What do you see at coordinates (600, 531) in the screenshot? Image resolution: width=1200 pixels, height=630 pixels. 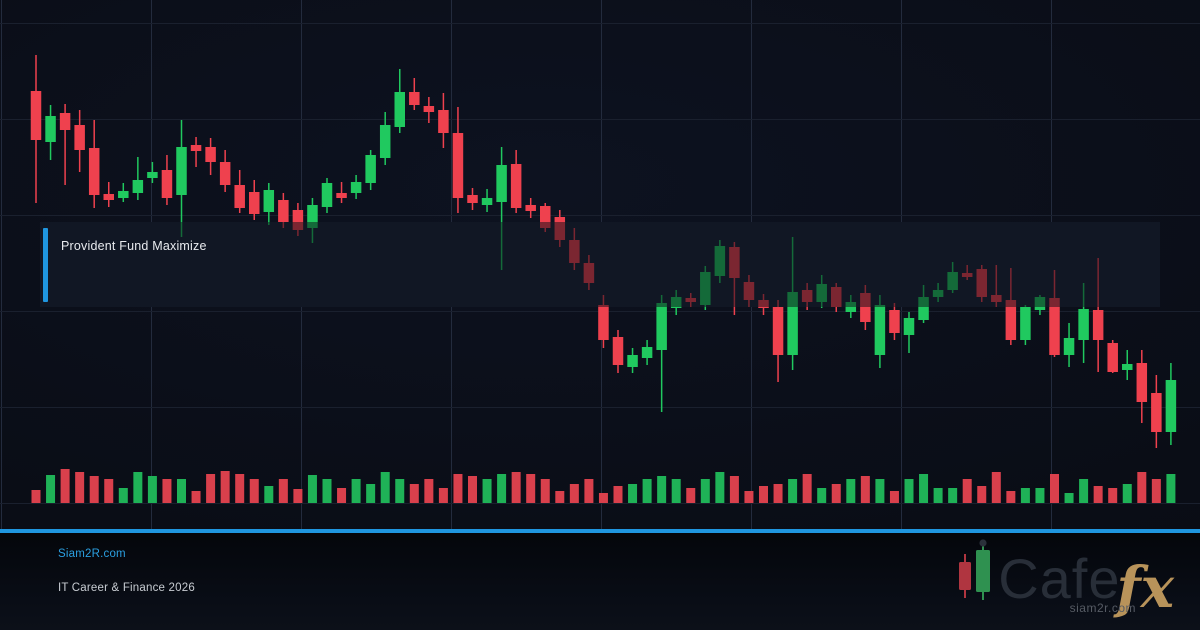 I see `footer-separator` at bounding box center [600, 531].